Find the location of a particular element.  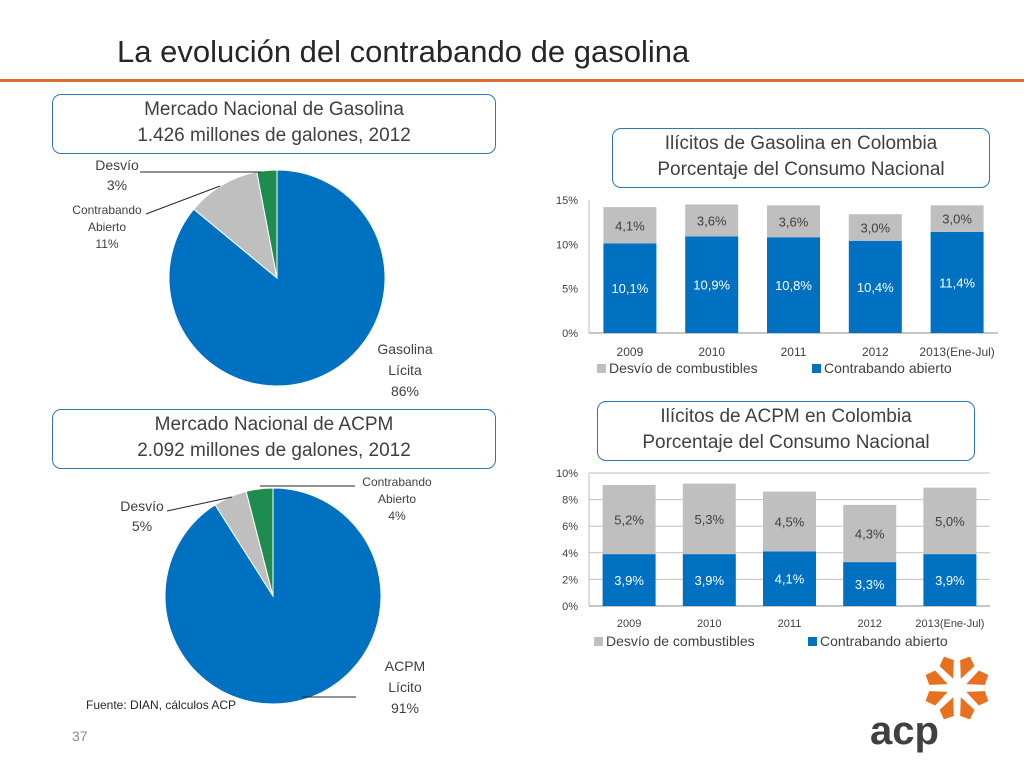

pie-slice-label: 86% is located at coordinates (405, 391).